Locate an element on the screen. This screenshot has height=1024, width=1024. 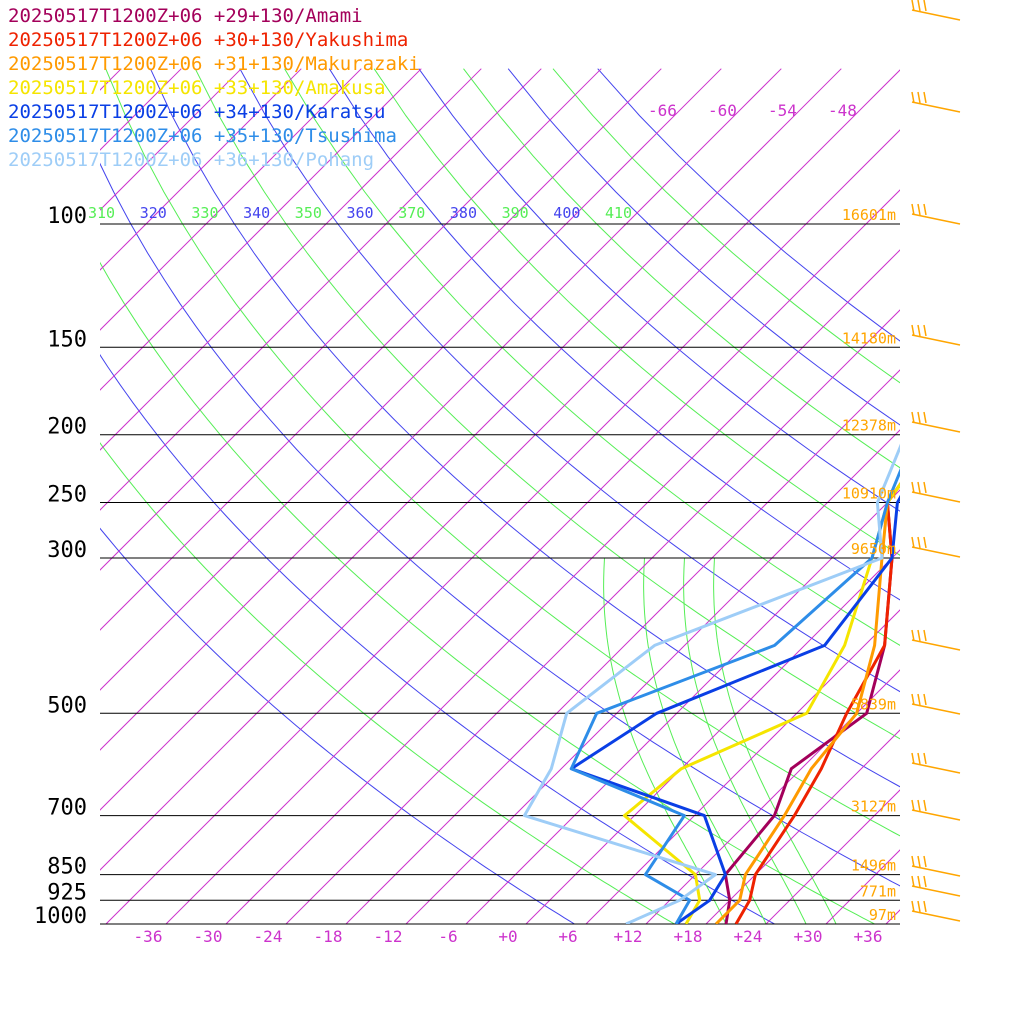
temperature-tick-label: +0 is located at coordinates (507, 936).